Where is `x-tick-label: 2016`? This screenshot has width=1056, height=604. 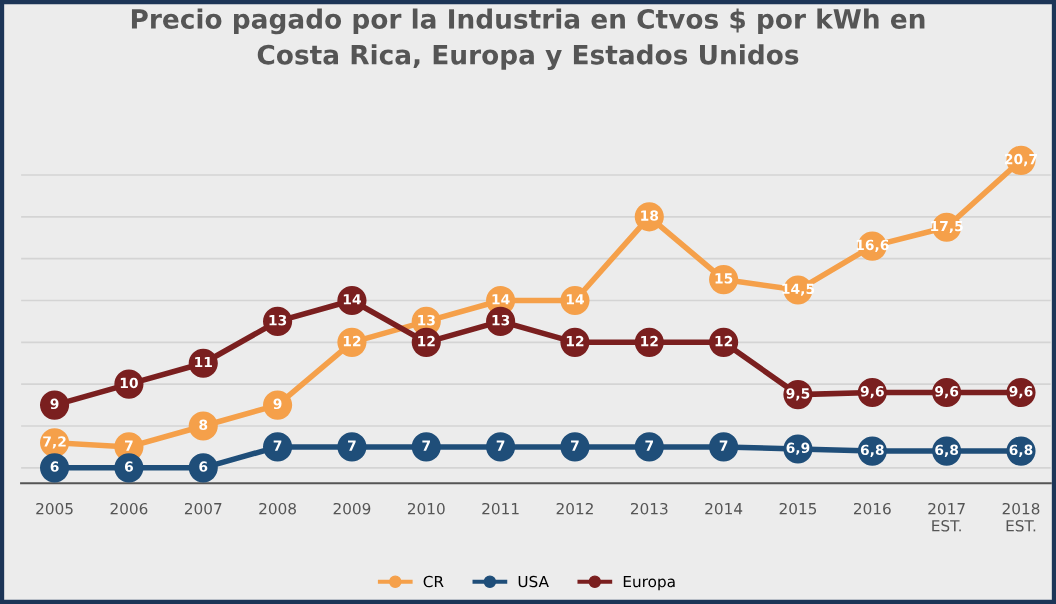 x-tick-label: 2016 is located at coordinates (872, 508).